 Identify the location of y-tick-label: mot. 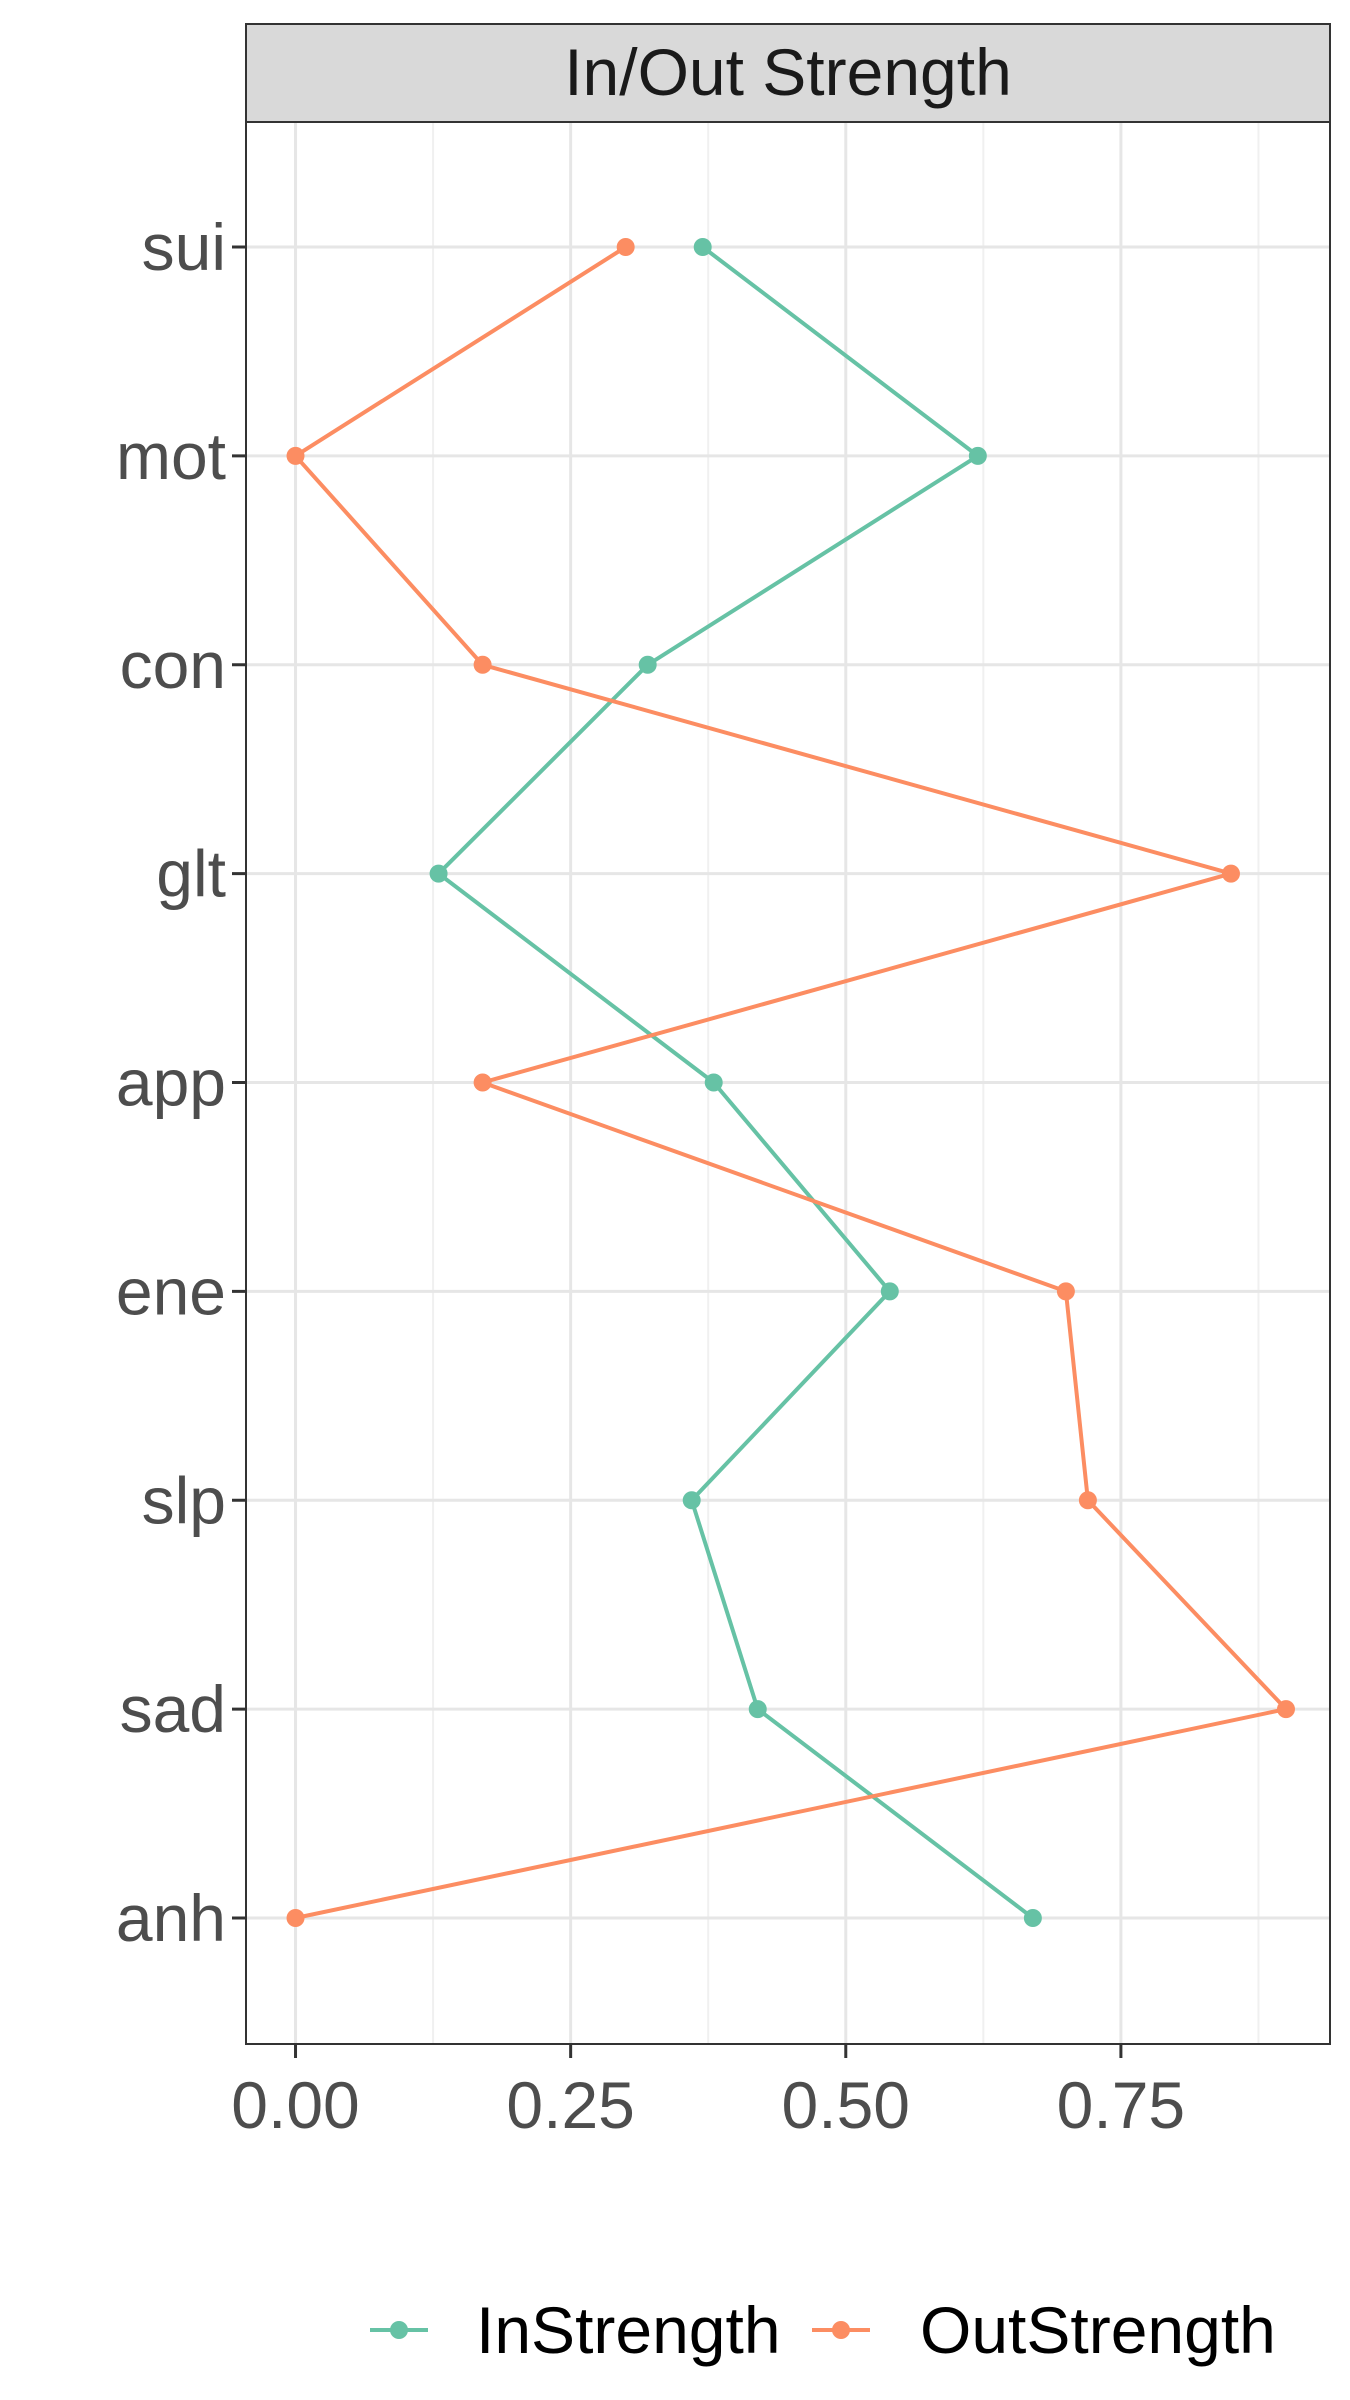
(171, 456).